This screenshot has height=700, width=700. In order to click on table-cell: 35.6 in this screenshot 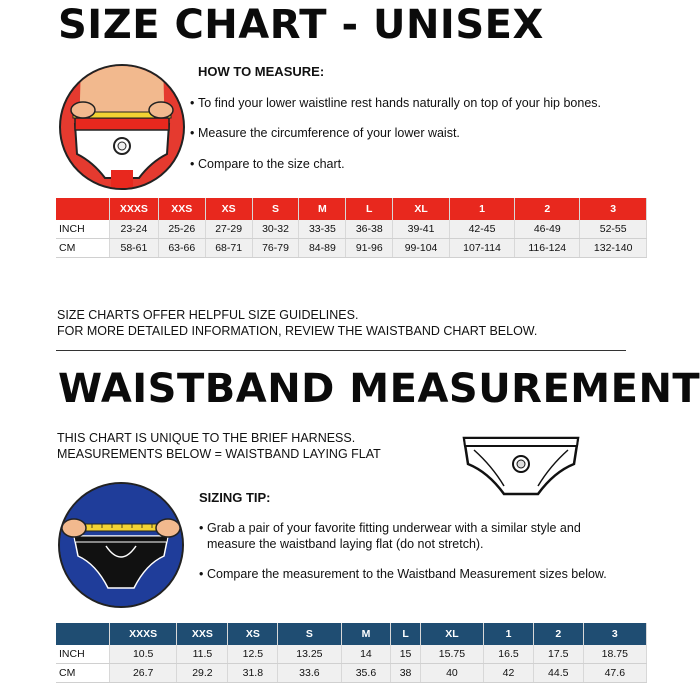, I will do `click(366, 673)`.